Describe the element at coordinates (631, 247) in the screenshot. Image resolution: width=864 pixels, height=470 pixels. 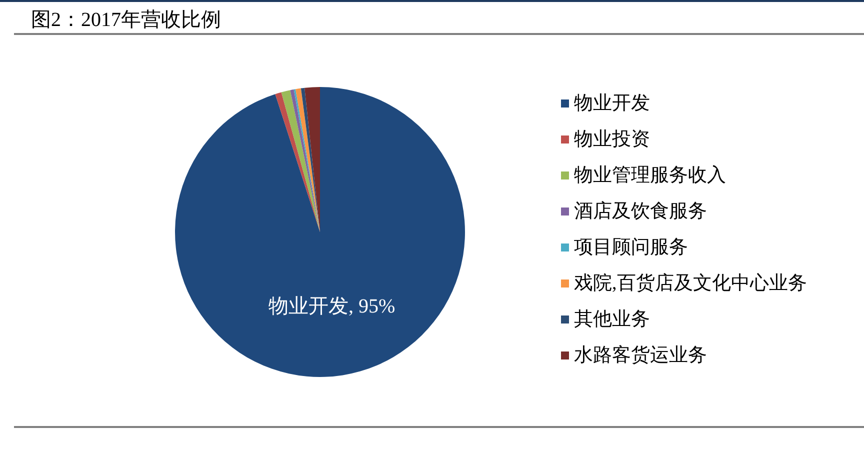
I see `legend-label: 项目顾问服务` at that location.